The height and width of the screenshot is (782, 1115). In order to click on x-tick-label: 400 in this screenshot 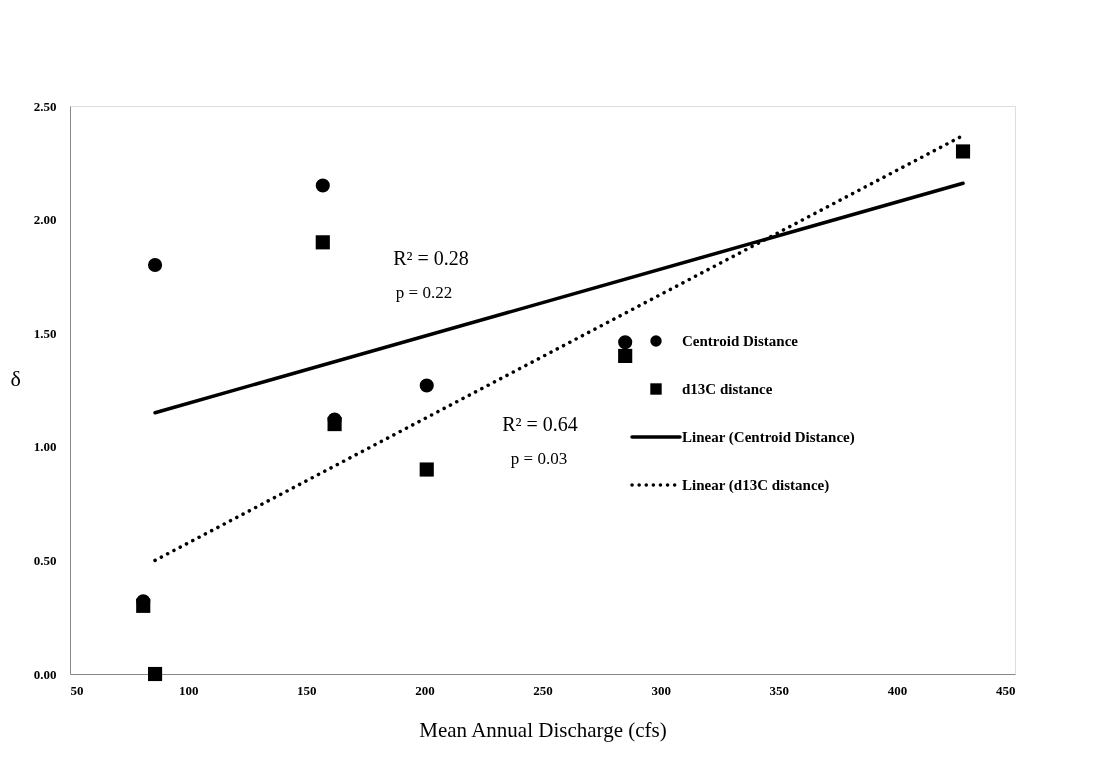, I will do `click(897, 690)`.